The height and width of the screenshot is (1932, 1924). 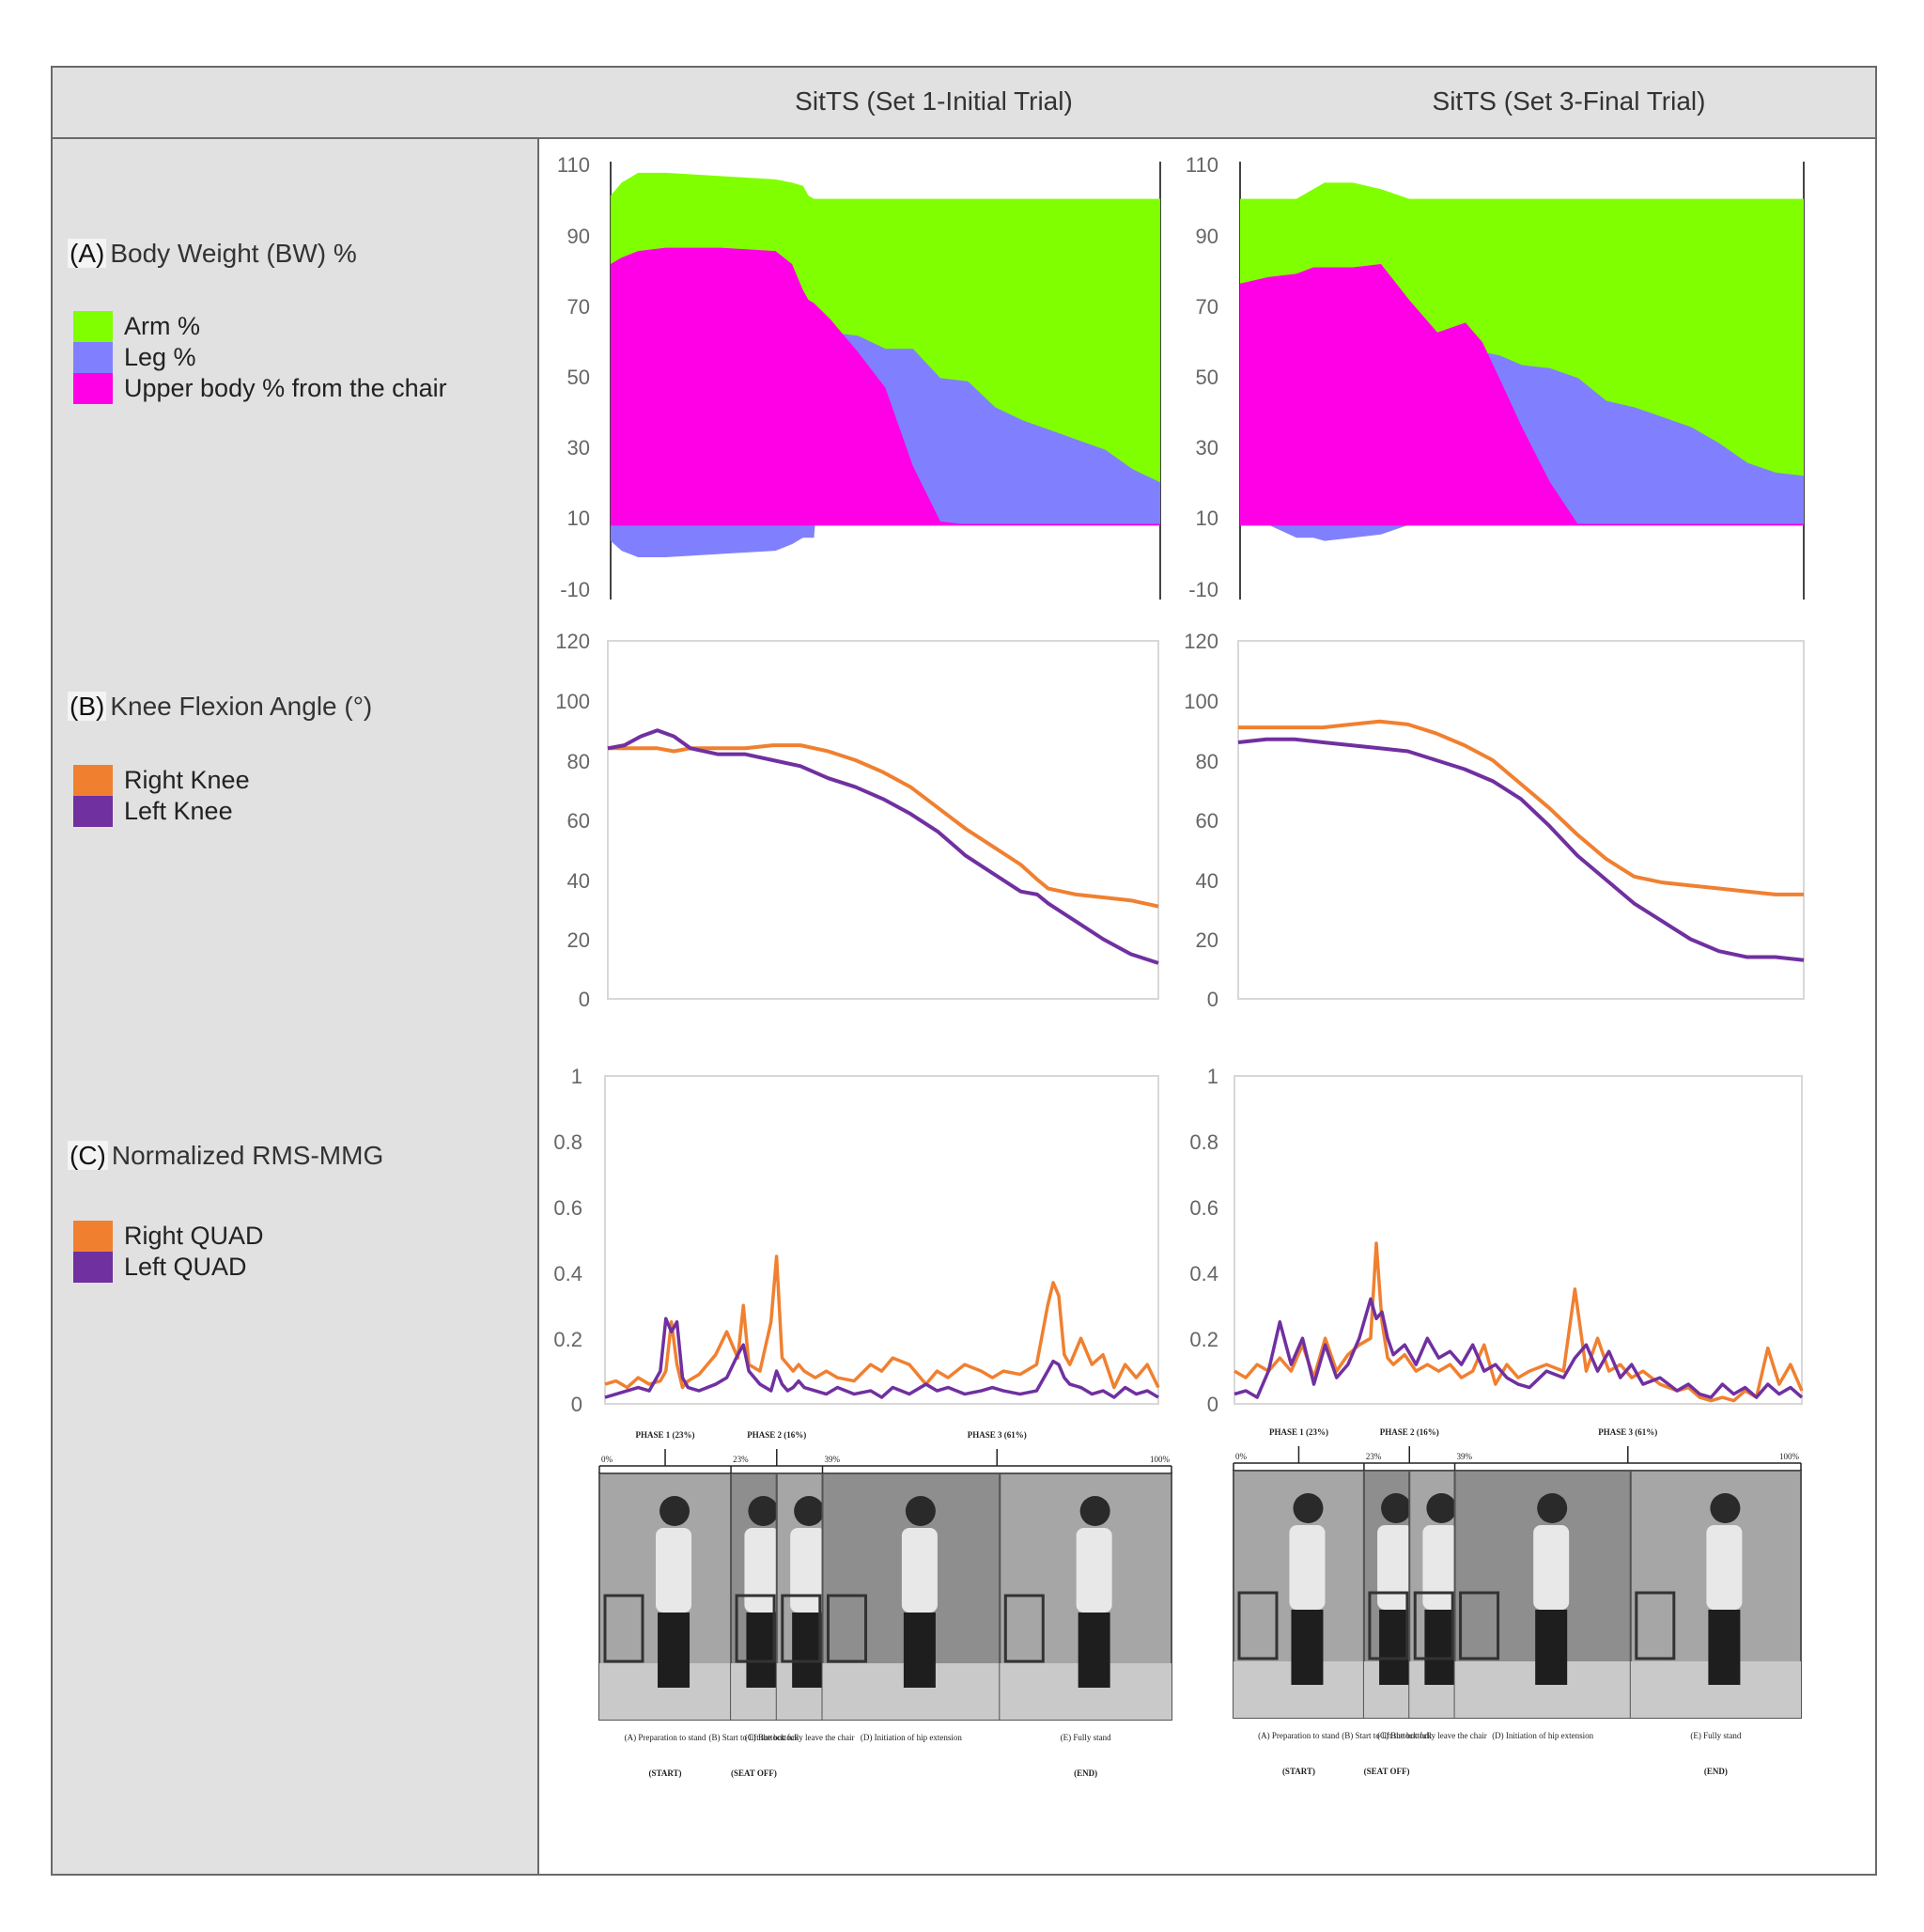 What do you see at coordinates (212, 254) in the screenshot?
I see `section-a-label: (A) Body Weight (BW) %` at bounding box center [212, 254].